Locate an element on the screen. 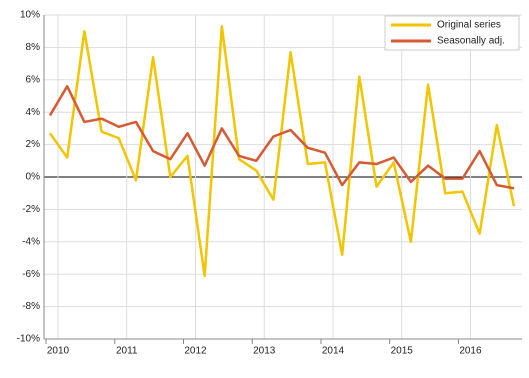  y-tick-label: 0% is located at coordinates (33, 177).